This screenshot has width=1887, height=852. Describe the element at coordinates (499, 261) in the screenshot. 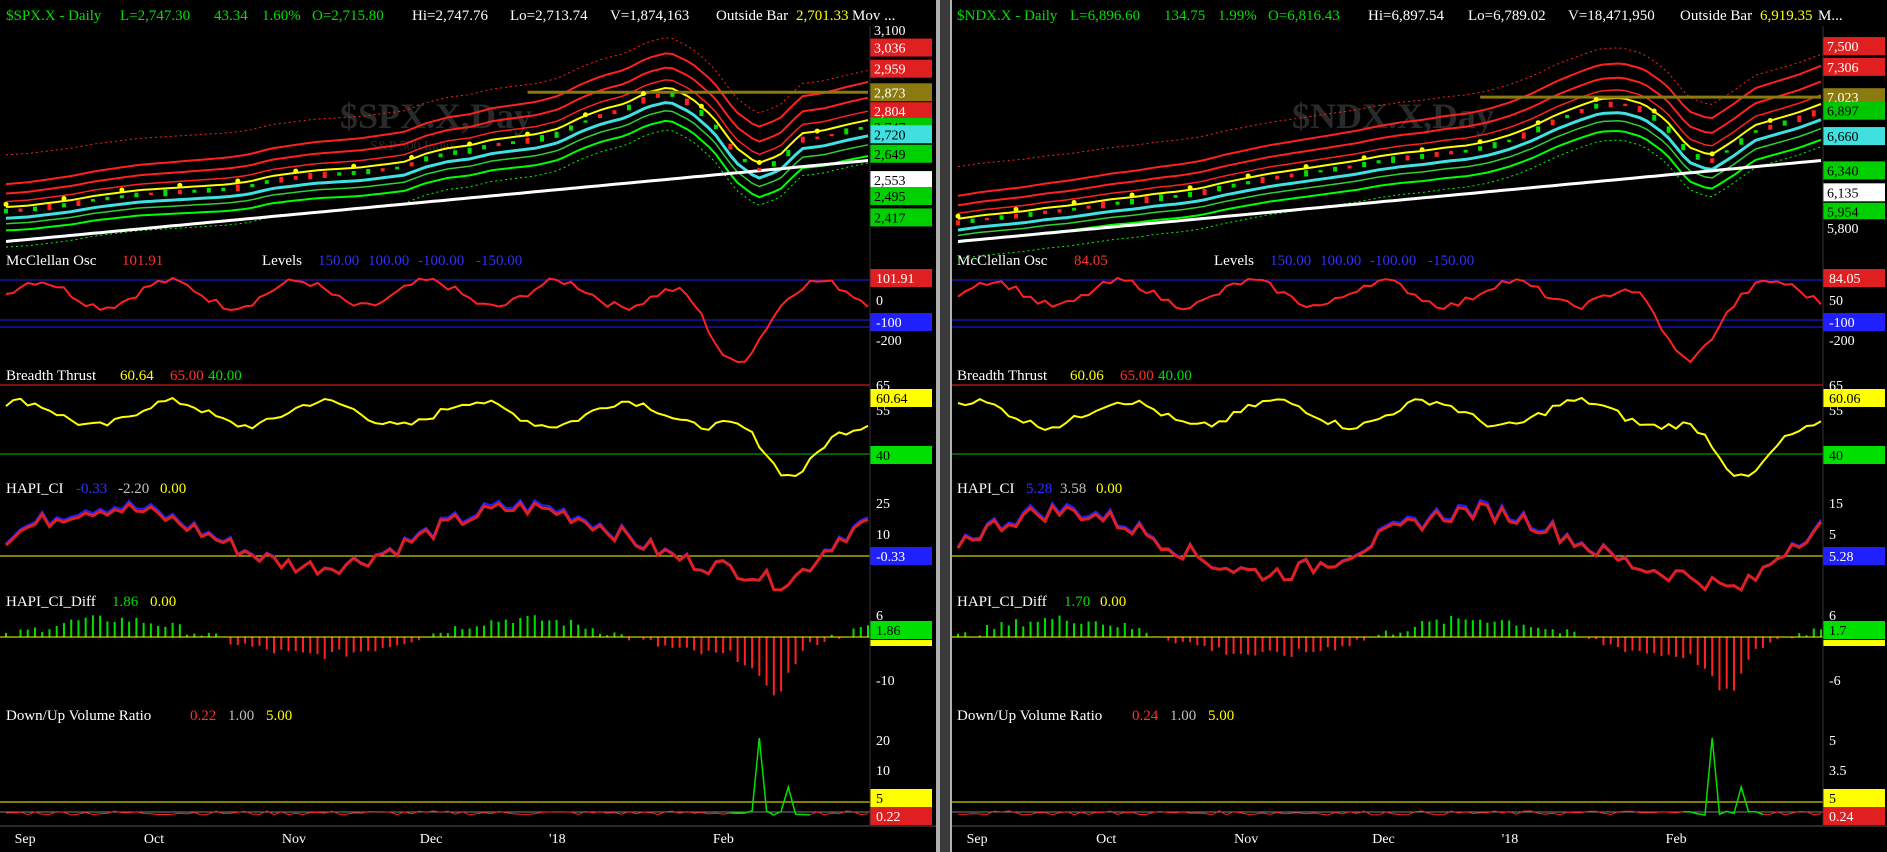

I see `spx-level-4: -150.00` at that location.